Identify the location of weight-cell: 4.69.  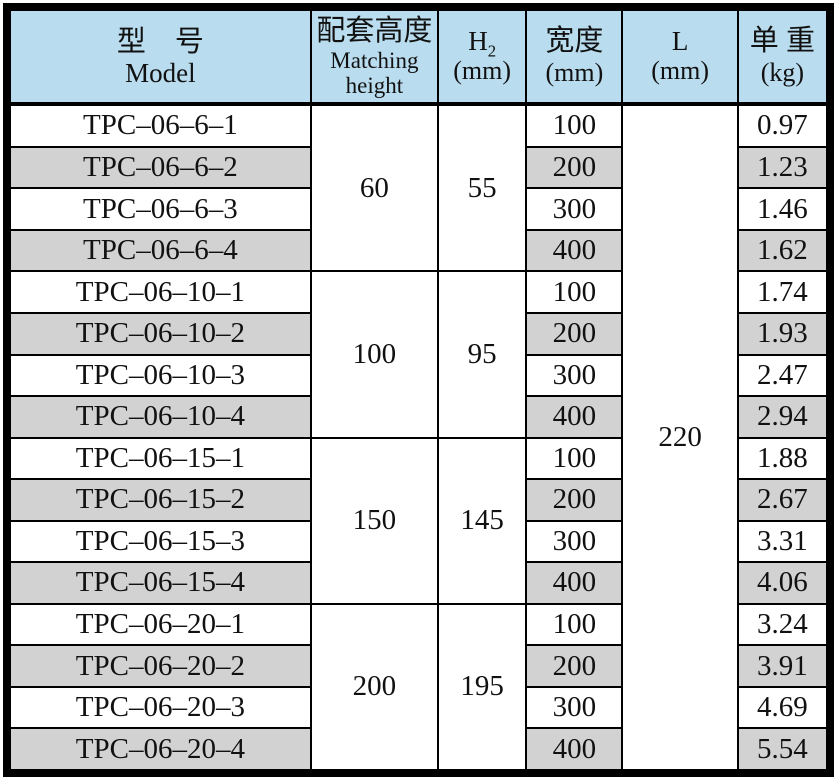
(782, 707).